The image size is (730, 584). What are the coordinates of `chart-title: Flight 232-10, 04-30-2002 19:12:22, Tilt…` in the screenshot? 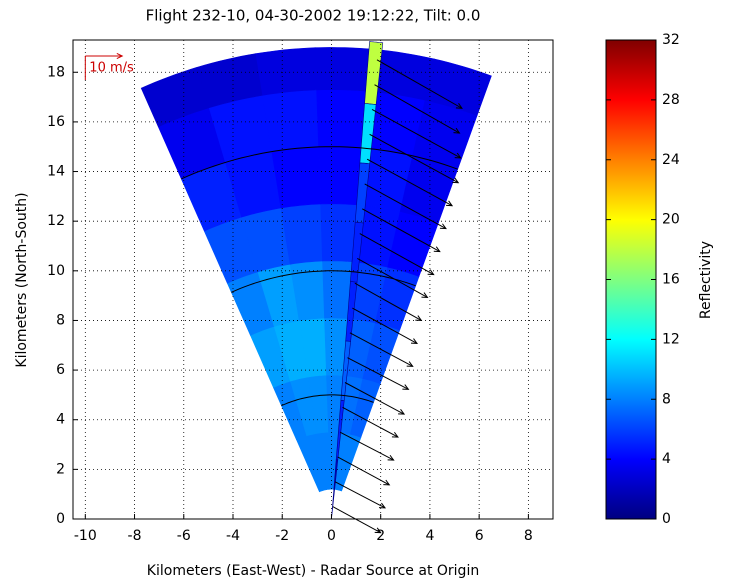 It's located at (313, 16).